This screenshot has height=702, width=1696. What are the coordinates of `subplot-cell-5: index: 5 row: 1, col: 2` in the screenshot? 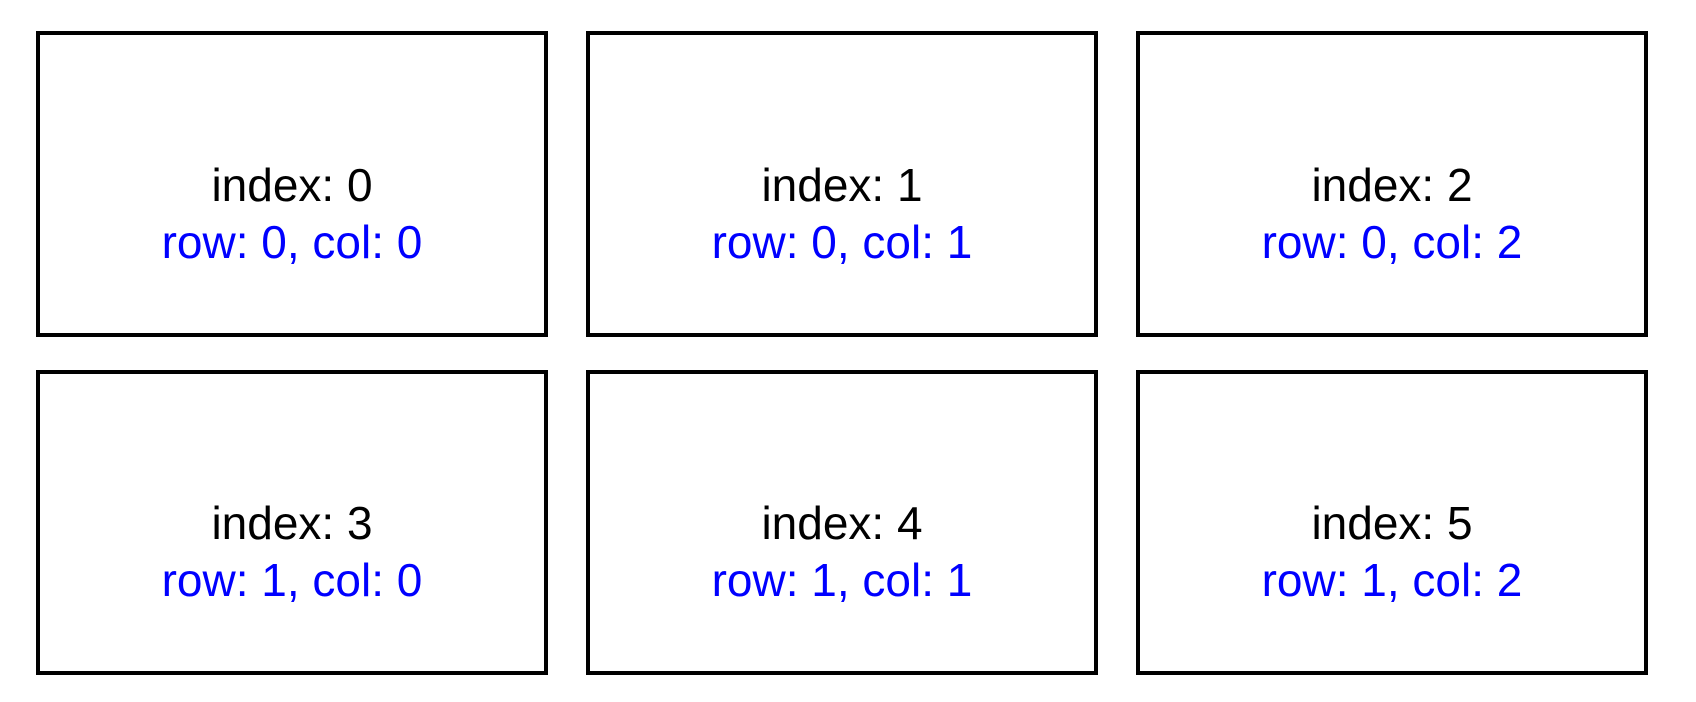 It's located at (1392, 522).